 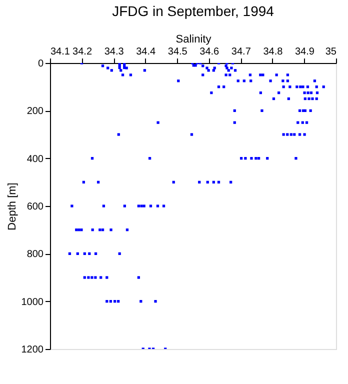 I want to click on y-tick-label: 0, so click(x=41, y=64).